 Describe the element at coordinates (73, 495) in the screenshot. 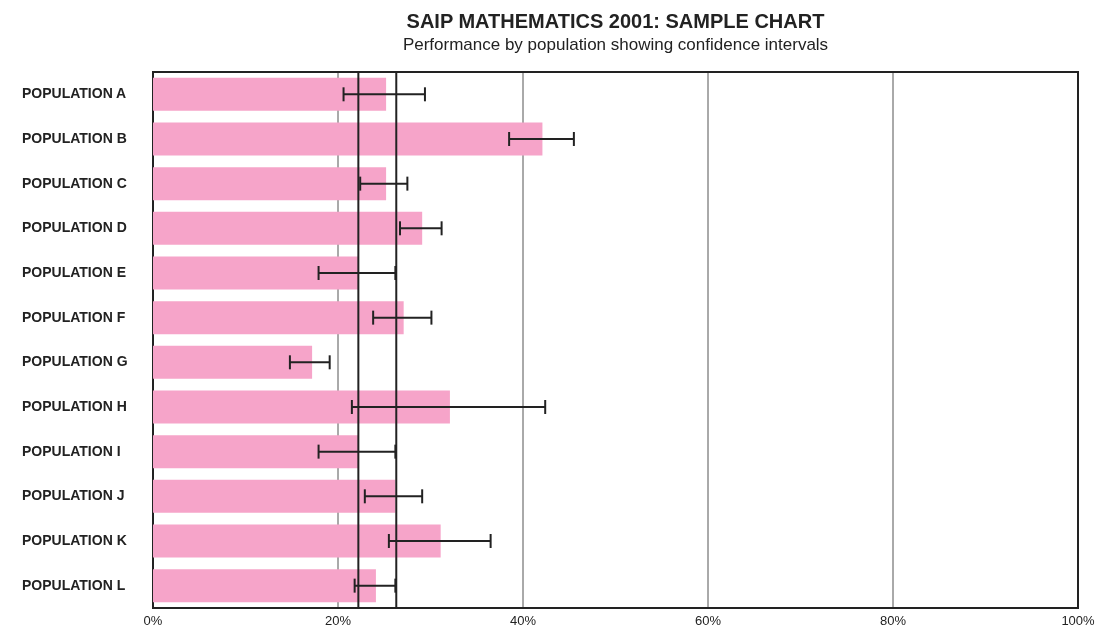

I see `y-tick-label: POPULATION J` at that location.